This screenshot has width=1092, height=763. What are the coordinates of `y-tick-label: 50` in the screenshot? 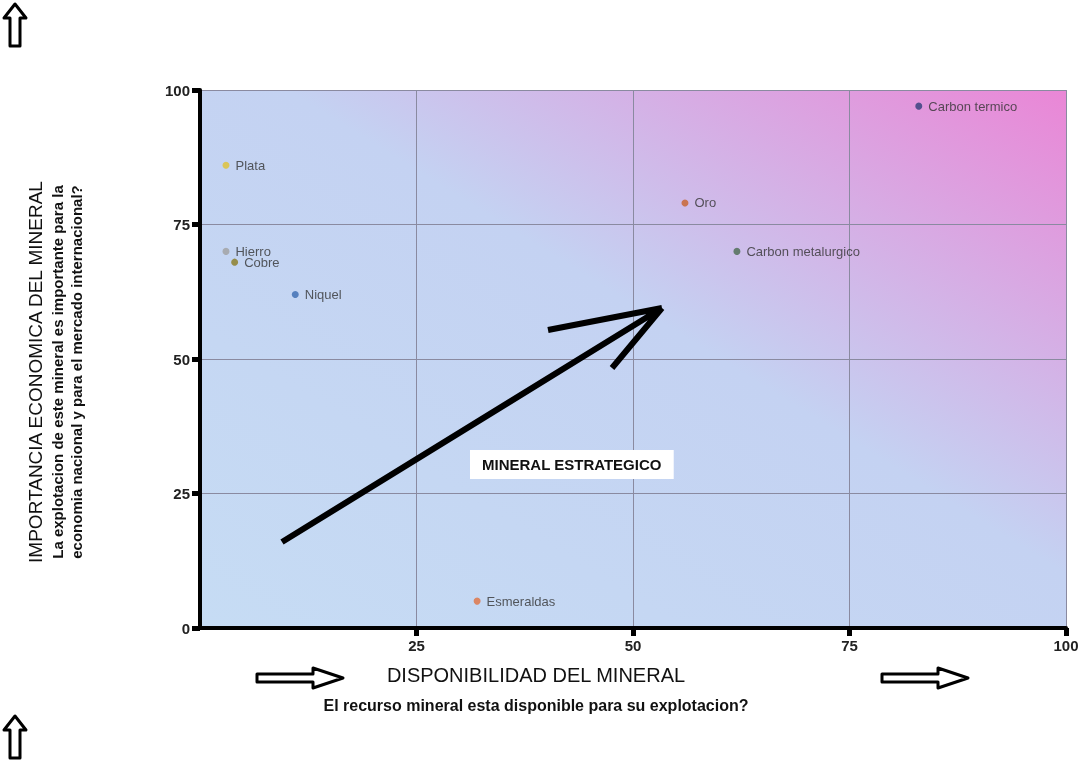 It's located at (181, 359).